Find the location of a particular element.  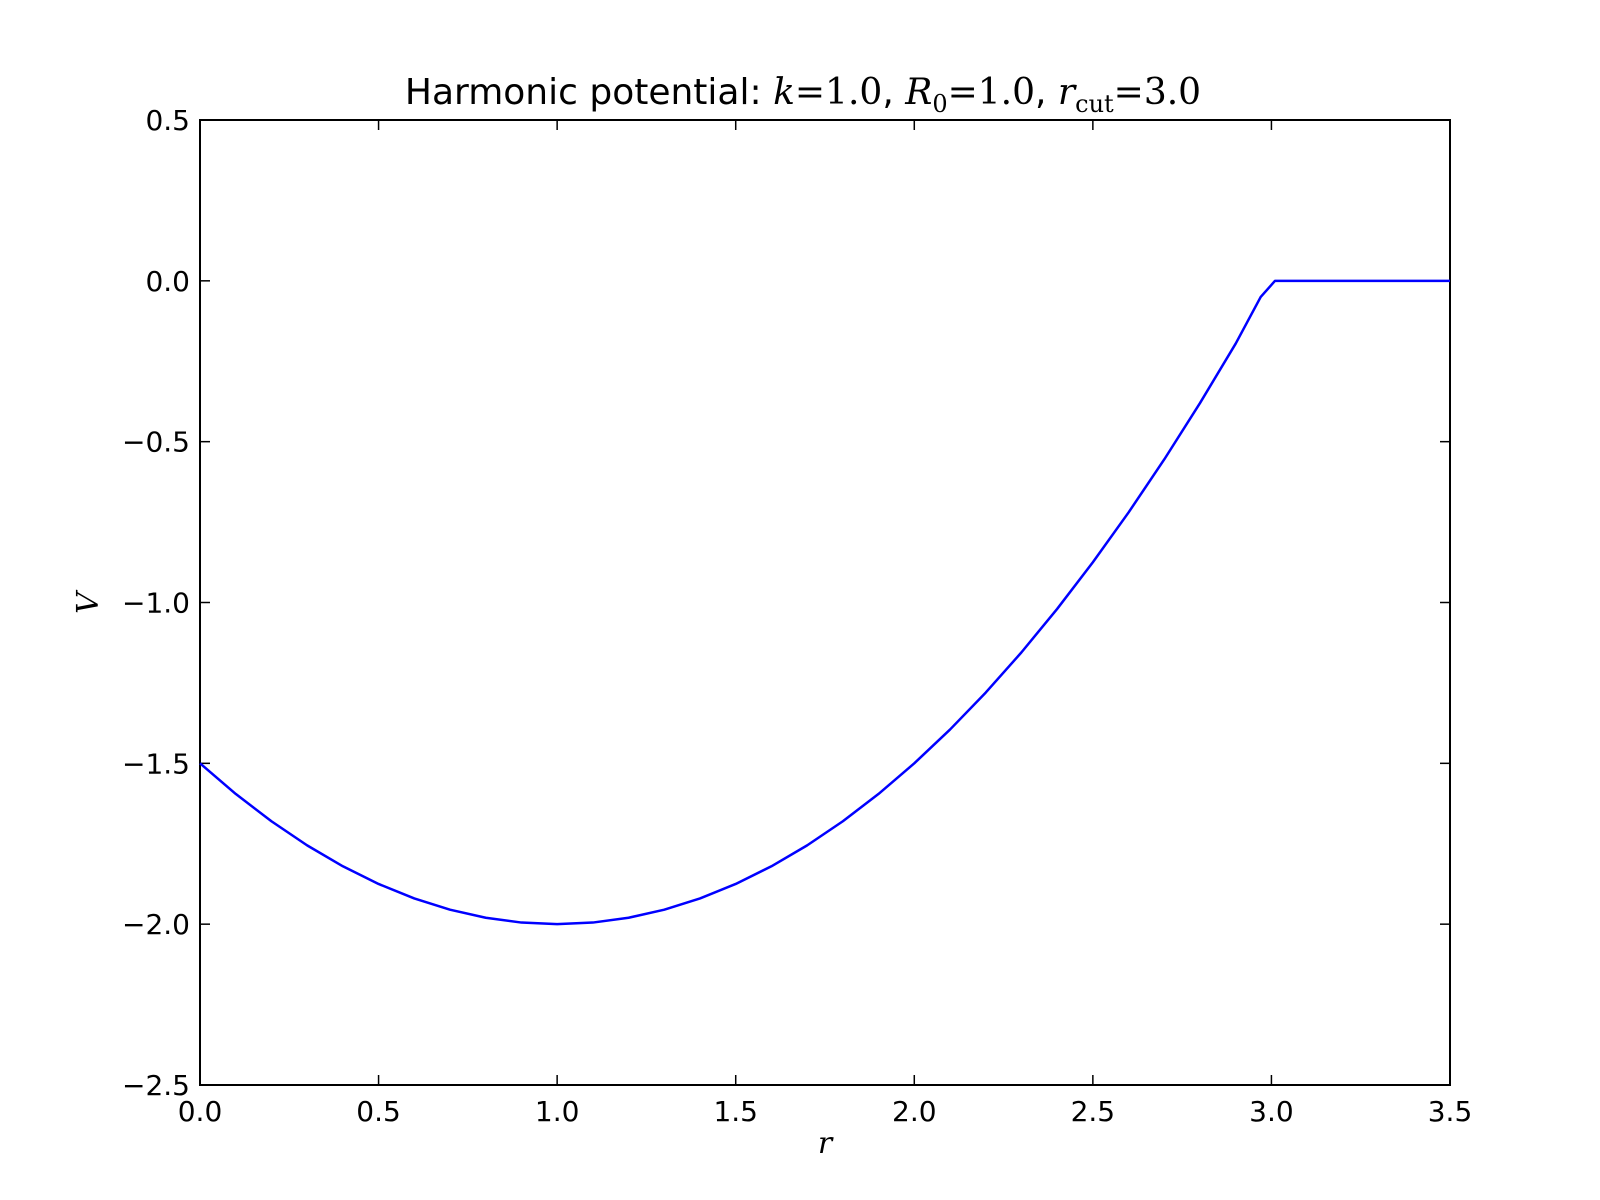

x-axis-label: r is located at coordinates (826, 1143).